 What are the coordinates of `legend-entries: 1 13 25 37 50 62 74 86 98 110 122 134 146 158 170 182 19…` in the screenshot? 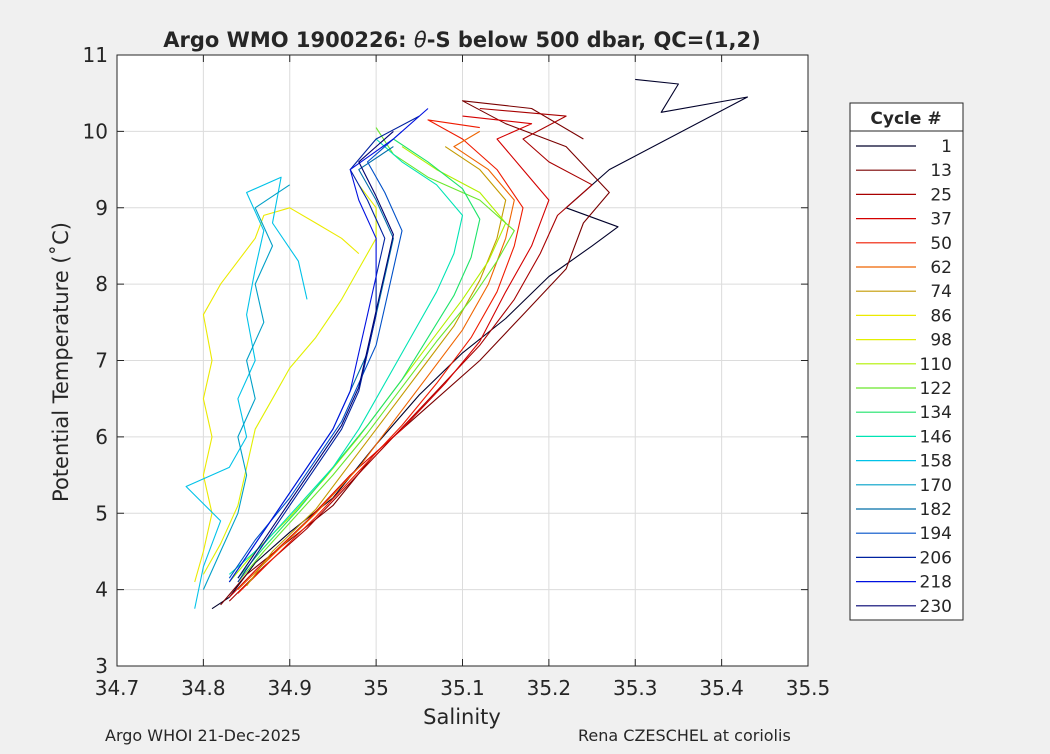 It's located at (904, 377).